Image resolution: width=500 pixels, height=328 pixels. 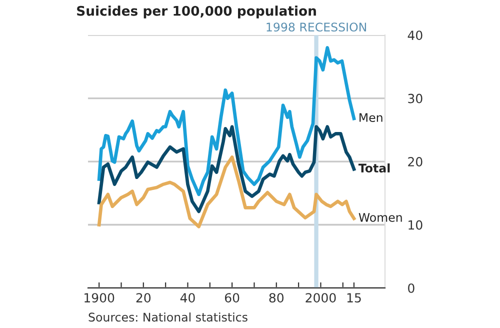 What do you see at coordinates (99, 298) in the screenshot?
I see `x-tick-label: 1900` at bounding box center [99, 298].